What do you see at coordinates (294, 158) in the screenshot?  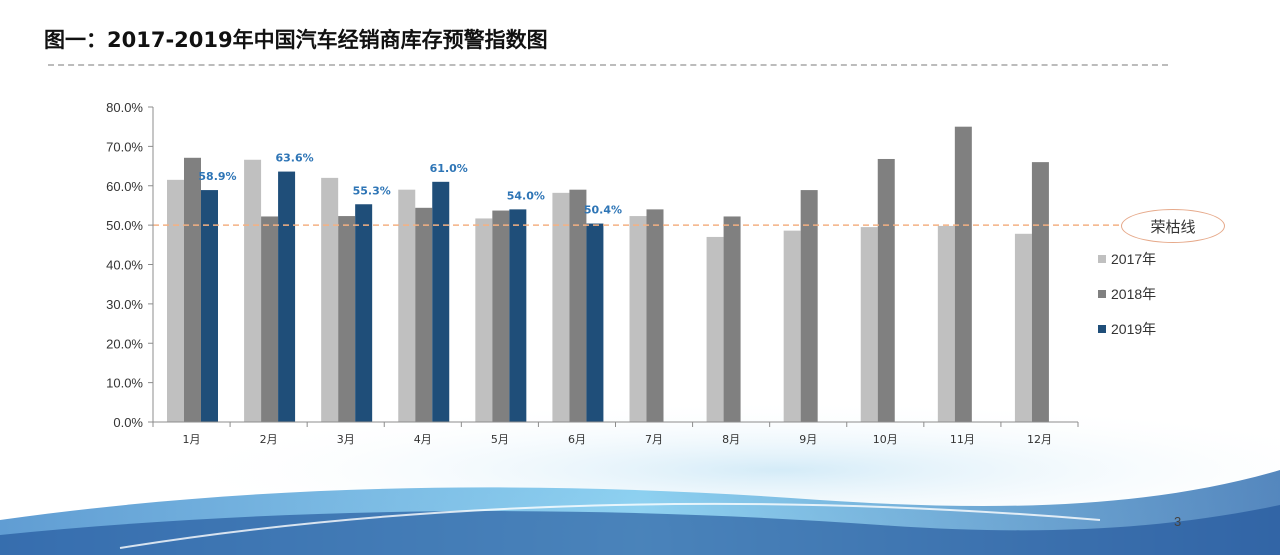 I see `data-label: 63.6%` at bounding box center [294, 158].